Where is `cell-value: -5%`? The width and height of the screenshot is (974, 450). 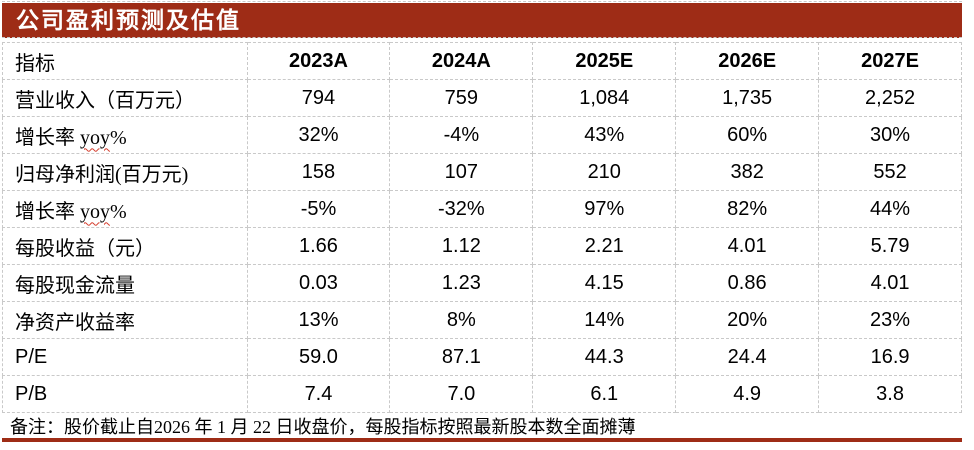 cell-value: -5% is located at coordinates (318, 209).